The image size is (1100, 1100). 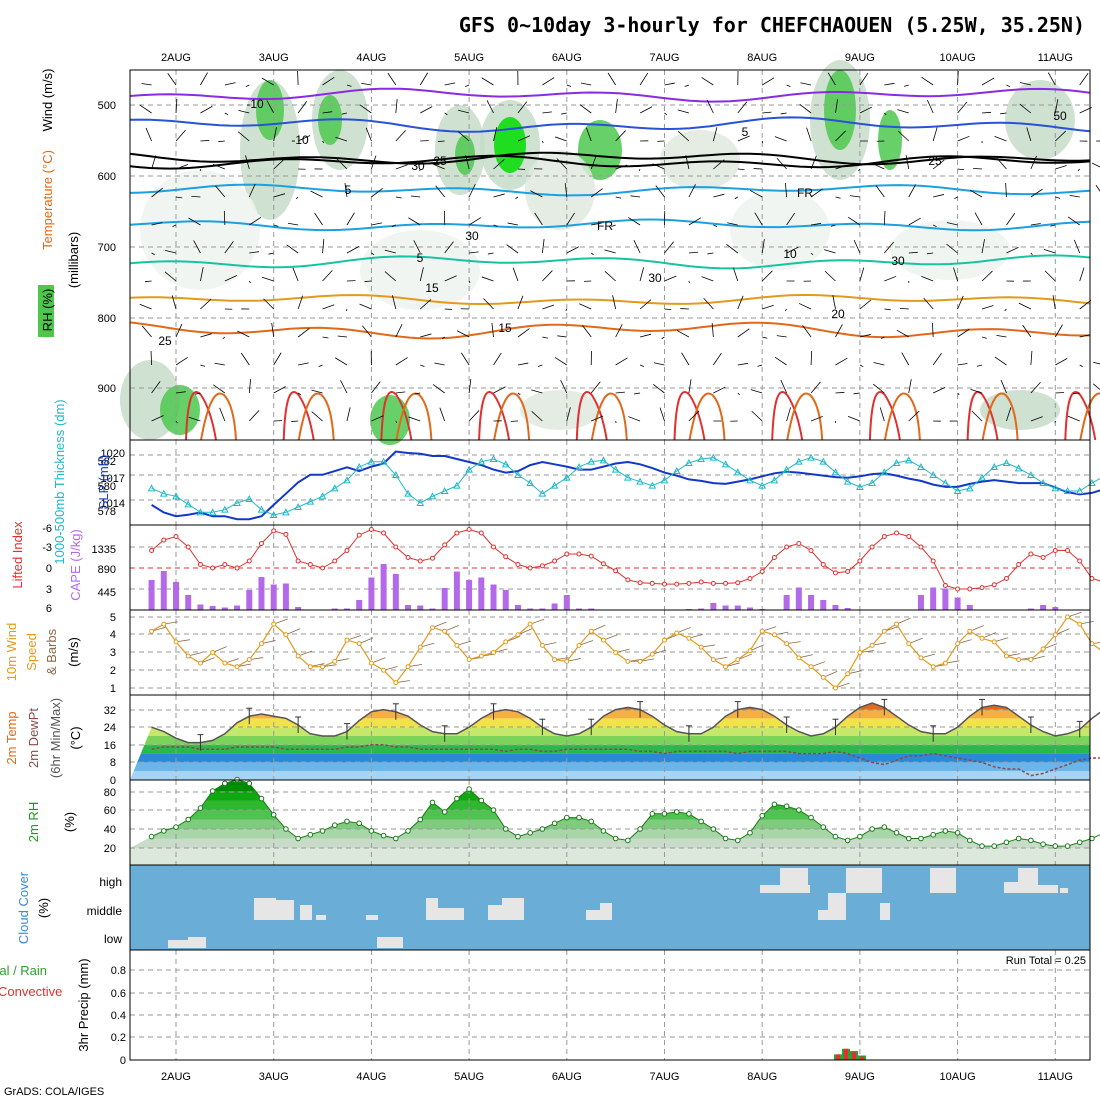 I want to click on run-total-label: Run Total = 0.25, so click(x=1046, y=961).